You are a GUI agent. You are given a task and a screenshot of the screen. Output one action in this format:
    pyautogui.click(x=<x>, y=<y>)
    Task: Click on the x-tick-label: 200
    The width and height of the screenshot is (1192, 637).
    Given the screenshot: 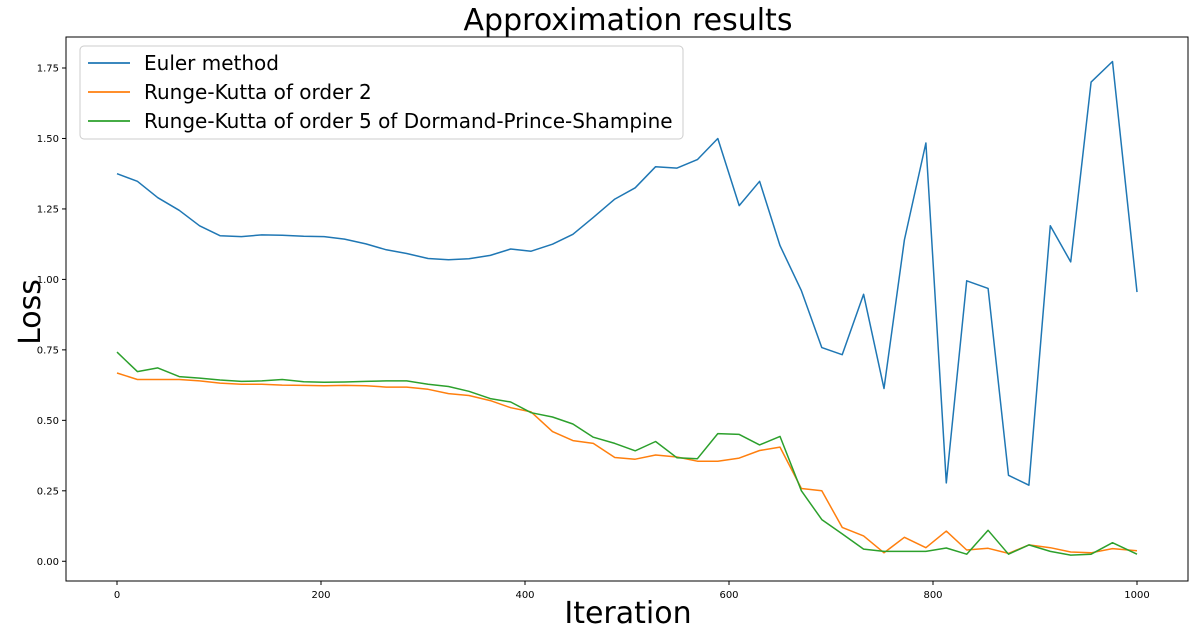 What is the action you would take?
    pyautogui.click(x=320, y=595)
    